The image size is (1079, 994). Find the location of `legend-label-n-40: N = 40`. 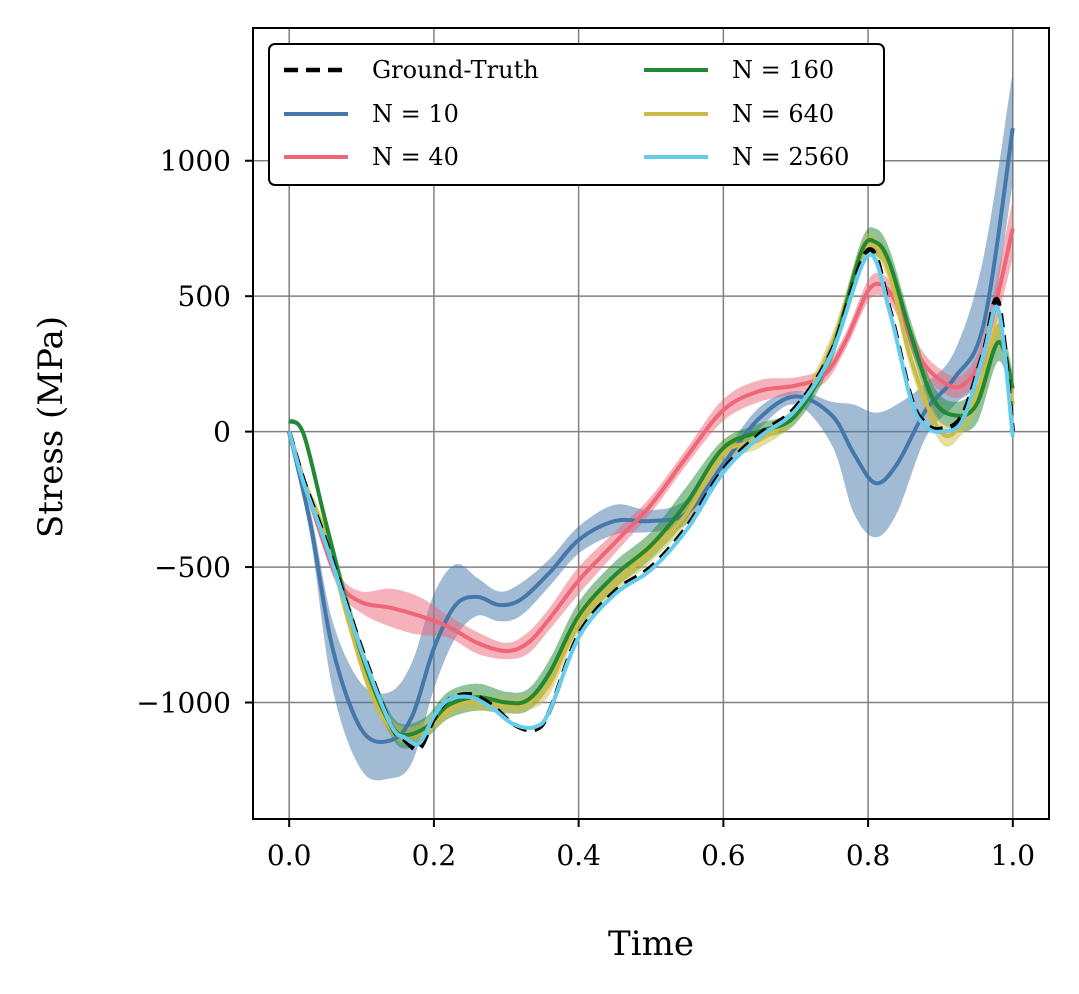

legend-label-n-40: N = 40 is located at coordinates (415, 157).